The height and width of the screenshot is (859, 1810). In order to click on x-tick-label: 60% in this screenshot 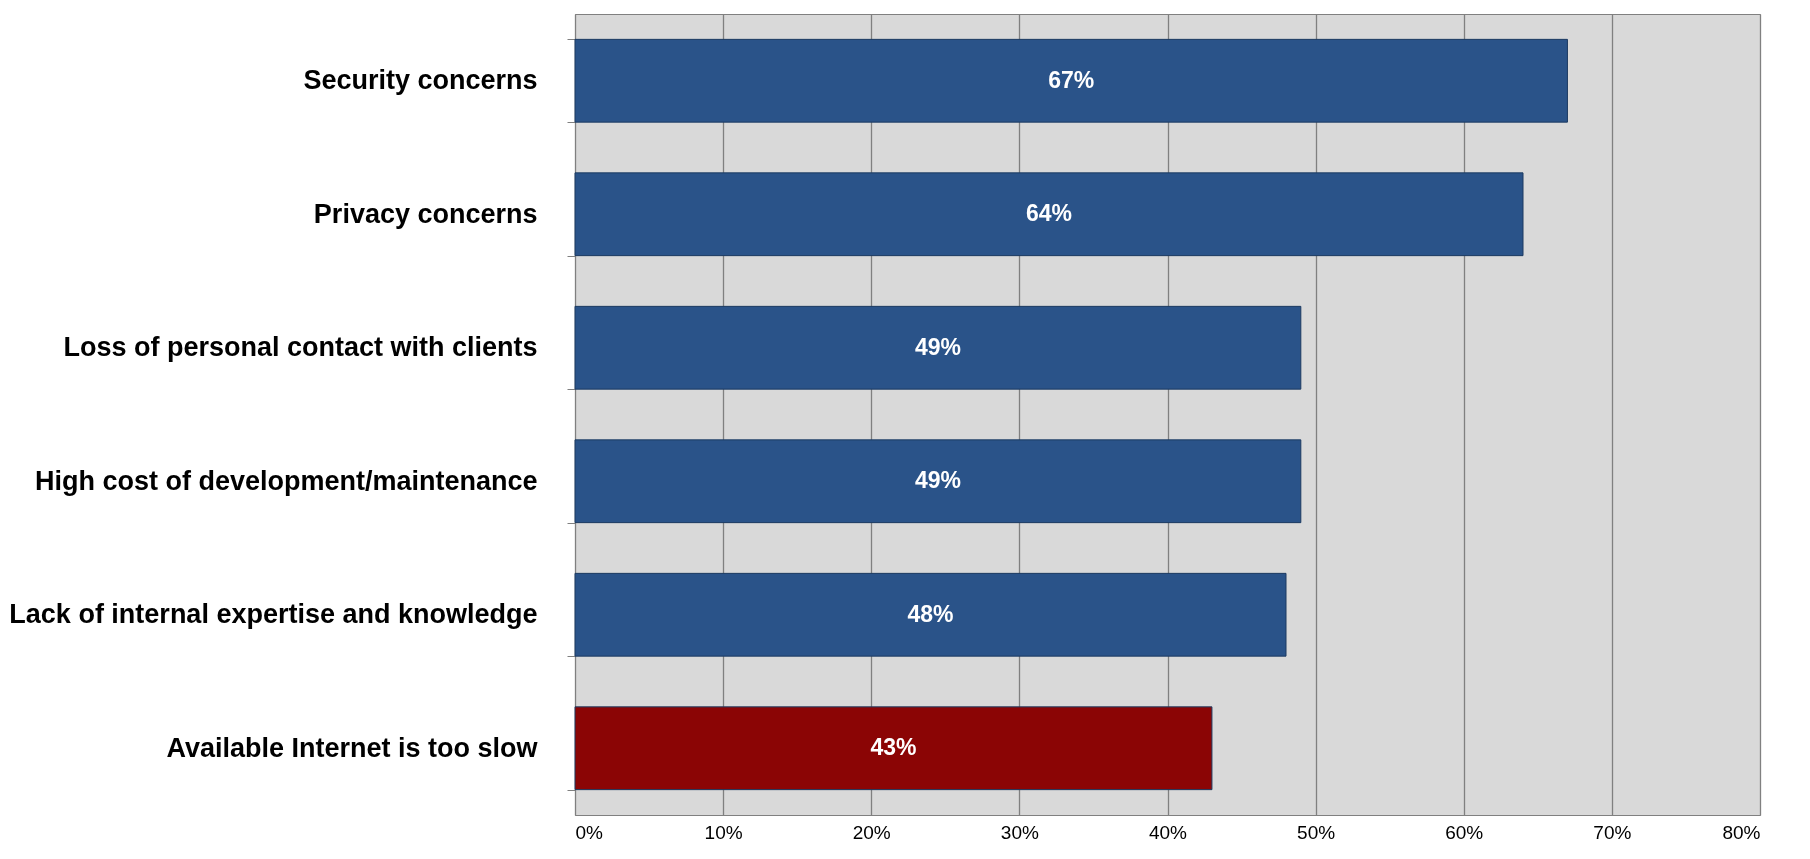, I will do `click(1464, 832)`.